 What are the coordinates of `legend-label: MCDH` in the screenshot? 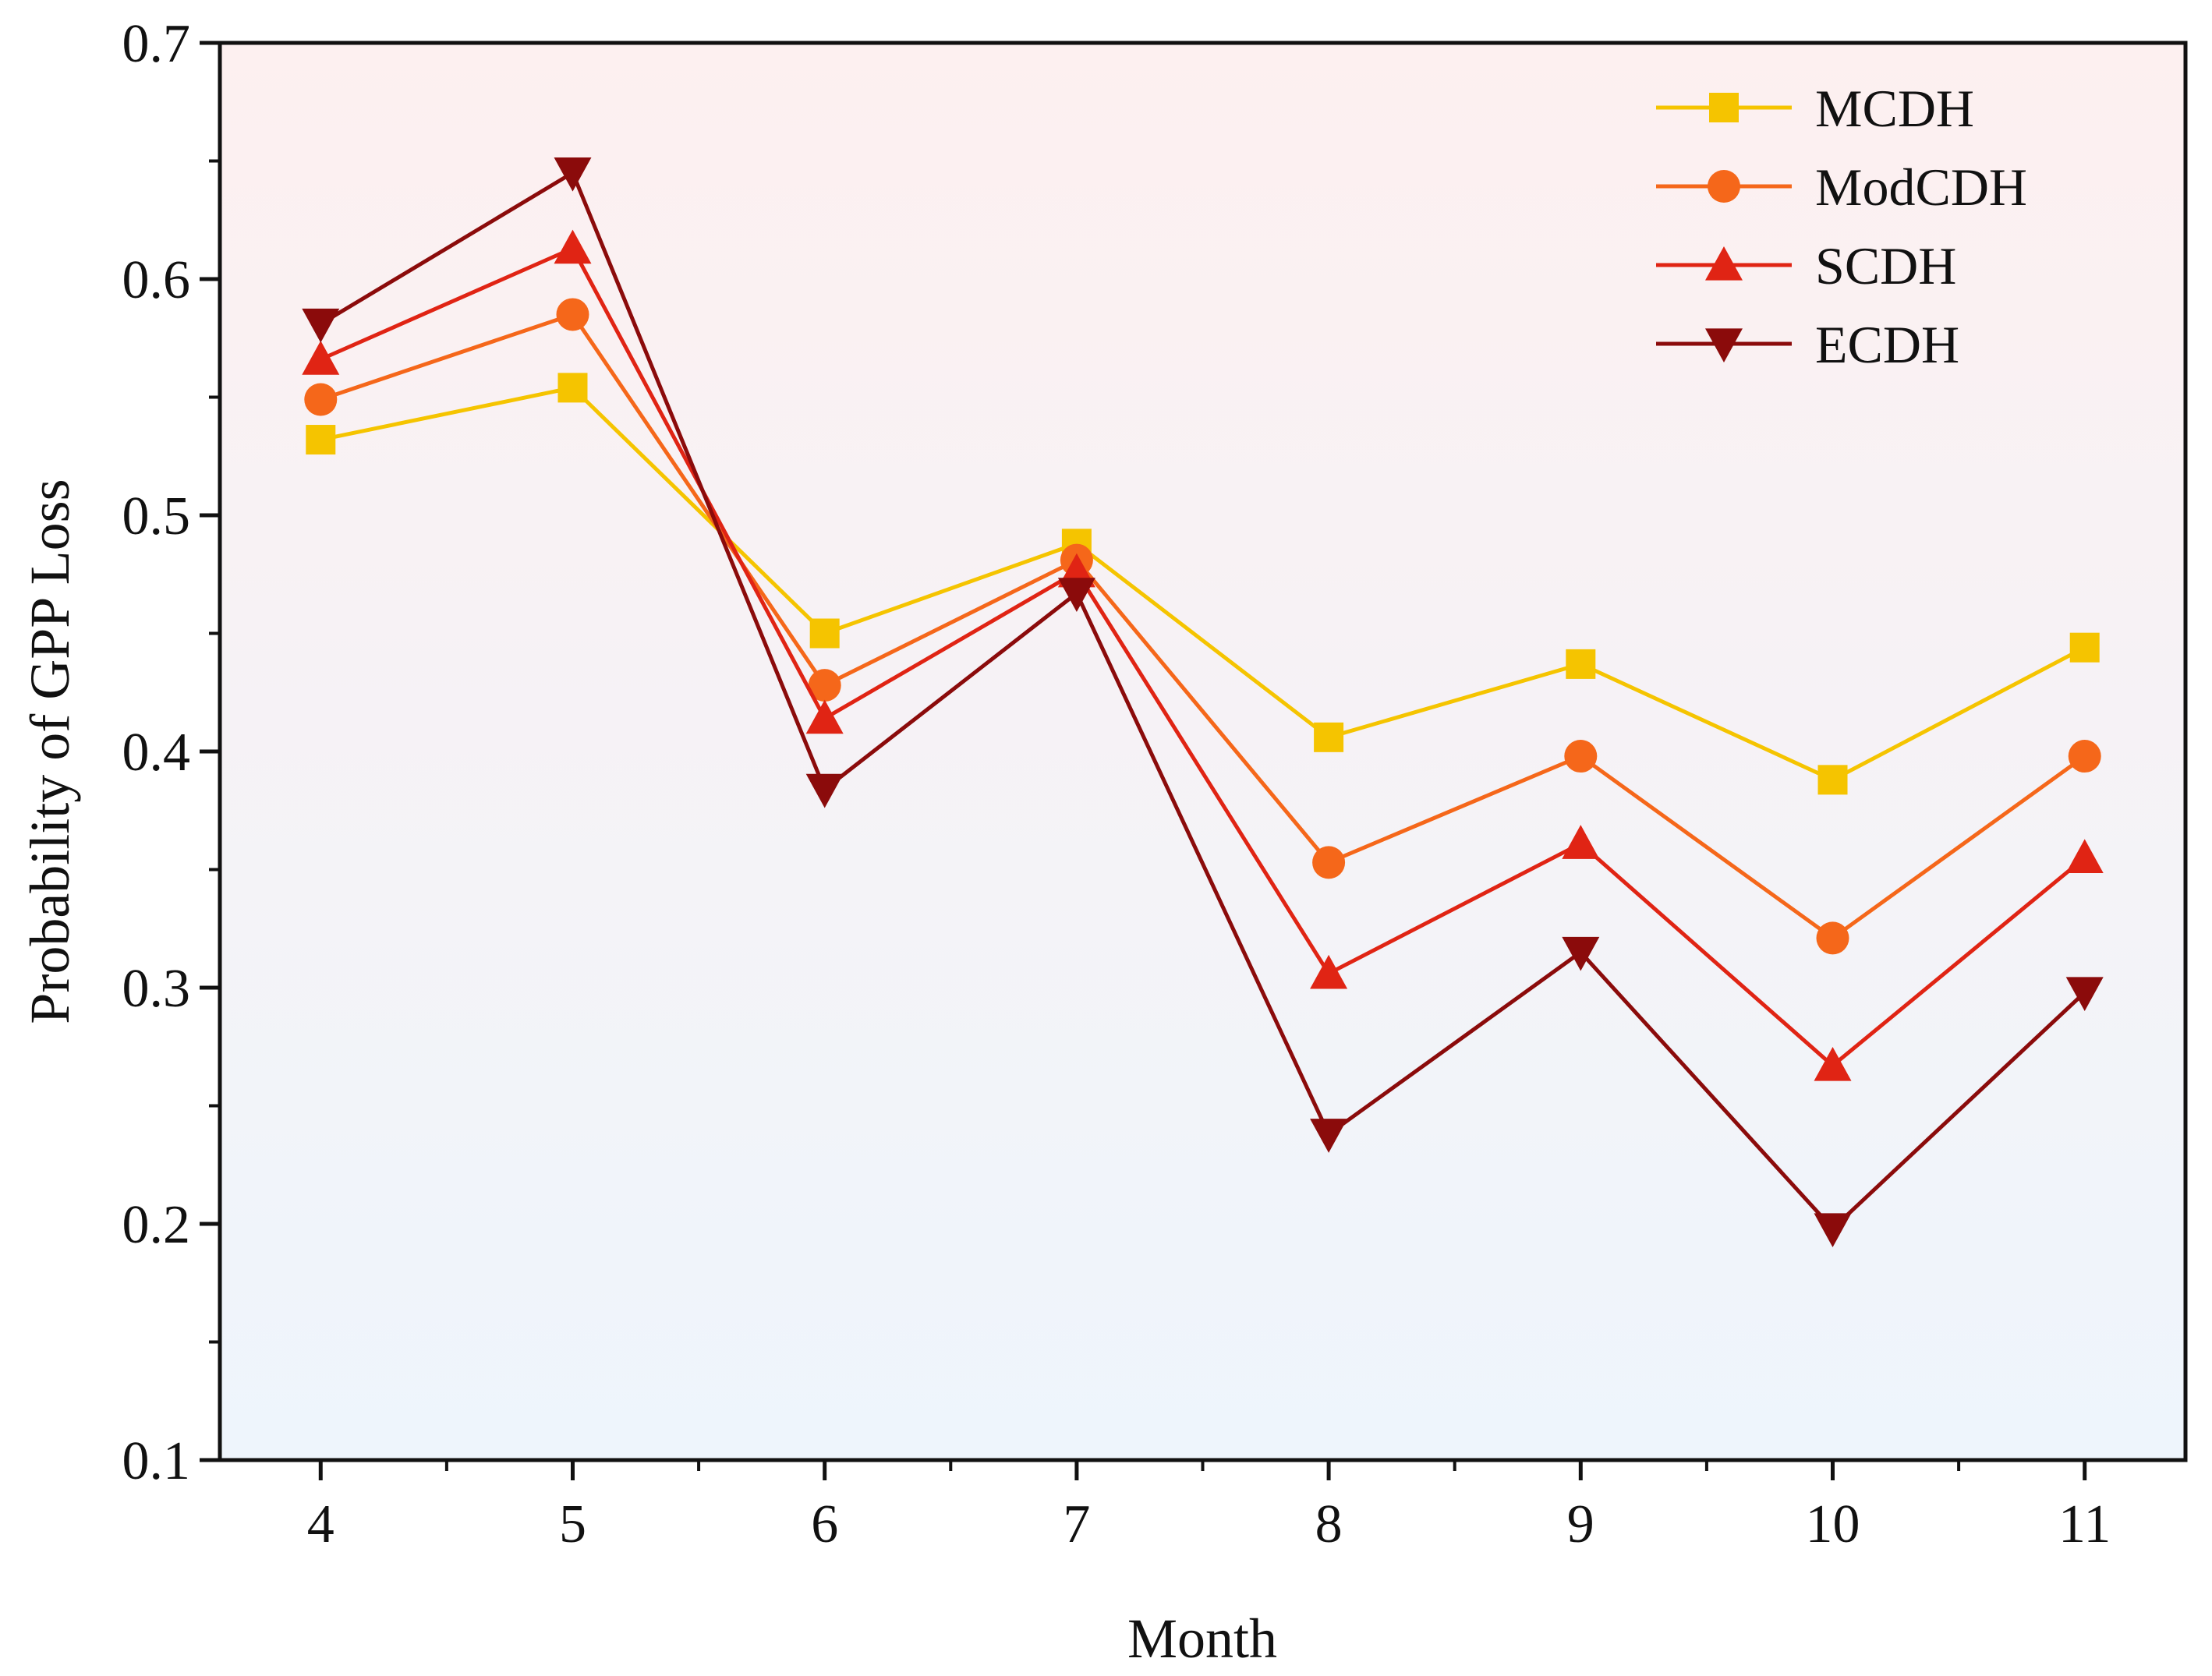 It's located at (1895, 108).